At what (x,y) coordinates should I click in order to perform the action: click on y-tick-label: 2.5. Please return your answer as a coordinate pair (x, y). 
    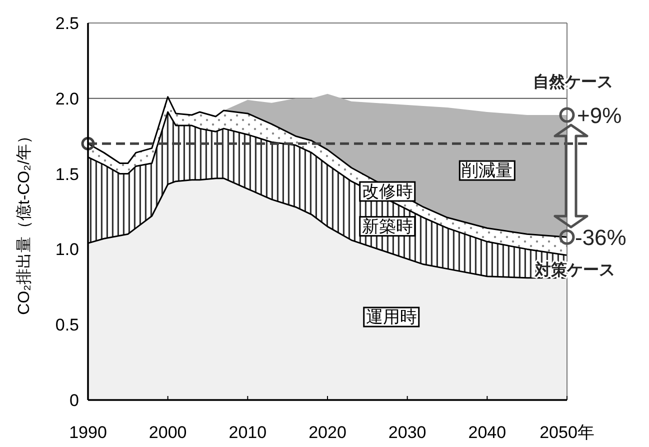
    Looking at the image, I should click on (67, 23).